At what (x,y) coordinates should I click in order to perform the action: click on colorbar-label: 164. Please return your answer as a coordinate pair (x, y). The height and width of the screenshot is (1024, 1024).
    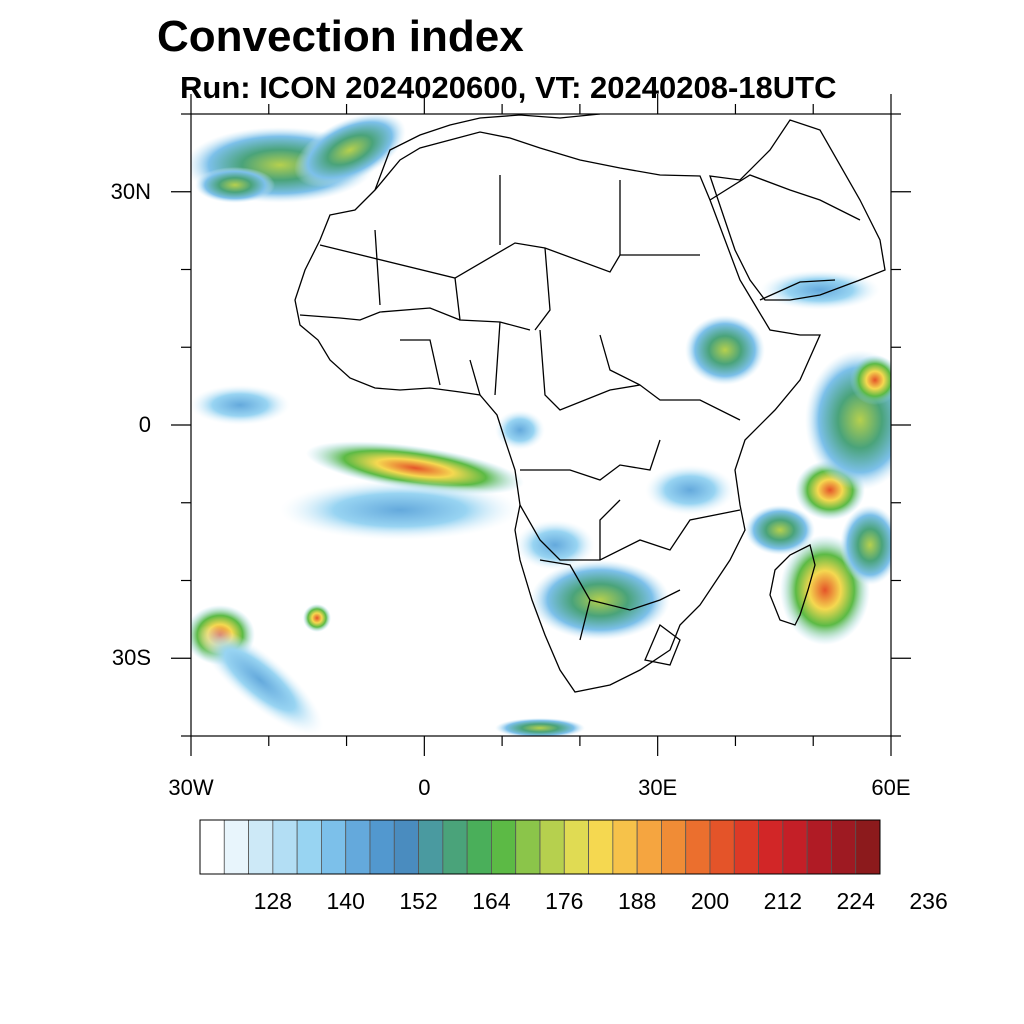
    Looking at the image, I should click on (491, 901).